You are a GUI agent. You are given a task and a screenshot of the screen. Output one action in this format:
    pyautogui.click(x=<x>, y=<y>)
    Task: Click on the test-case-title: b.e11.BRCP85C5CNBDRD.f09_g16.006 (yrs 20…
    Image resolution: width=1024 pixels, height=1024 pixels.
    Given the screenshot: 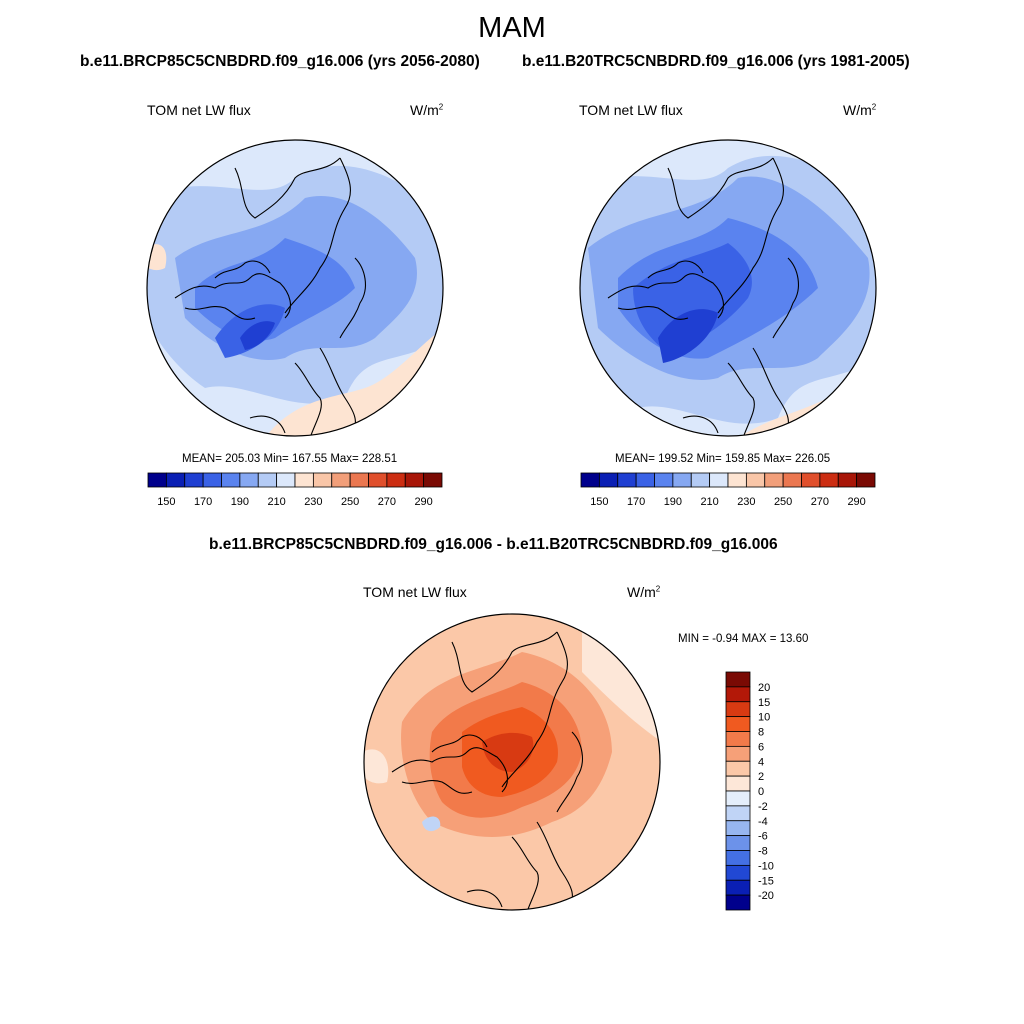 What is the action you would take?
    pyautogui.click(x=280, y=61)
    